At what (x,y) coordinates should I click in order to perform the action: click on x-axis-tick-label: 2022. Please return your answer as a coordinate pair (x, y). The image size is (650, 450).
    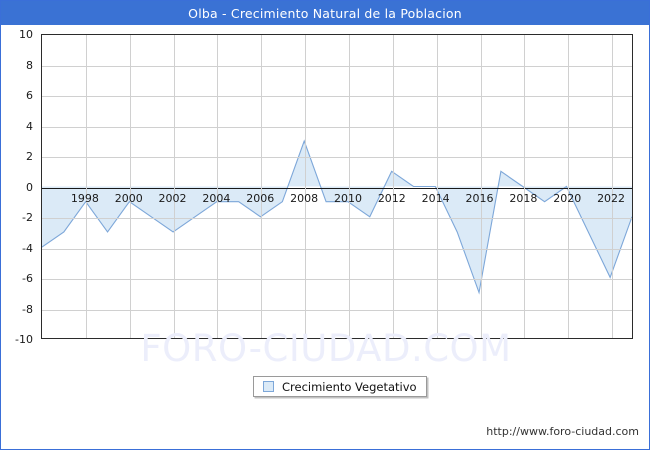
    Looking at the image, I should click on (611, 198).